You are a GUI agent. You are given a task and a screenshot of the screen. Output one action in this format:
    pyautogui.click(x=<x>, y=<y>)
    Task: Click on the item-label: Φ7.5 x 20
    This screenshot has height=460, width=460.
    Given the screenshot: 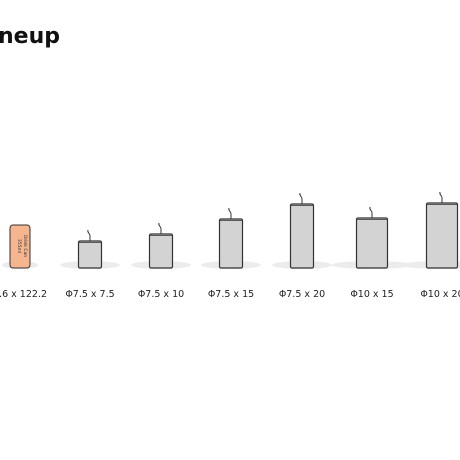 What is the action you would take?
    pyautogui.click(x=302, y=294)
    